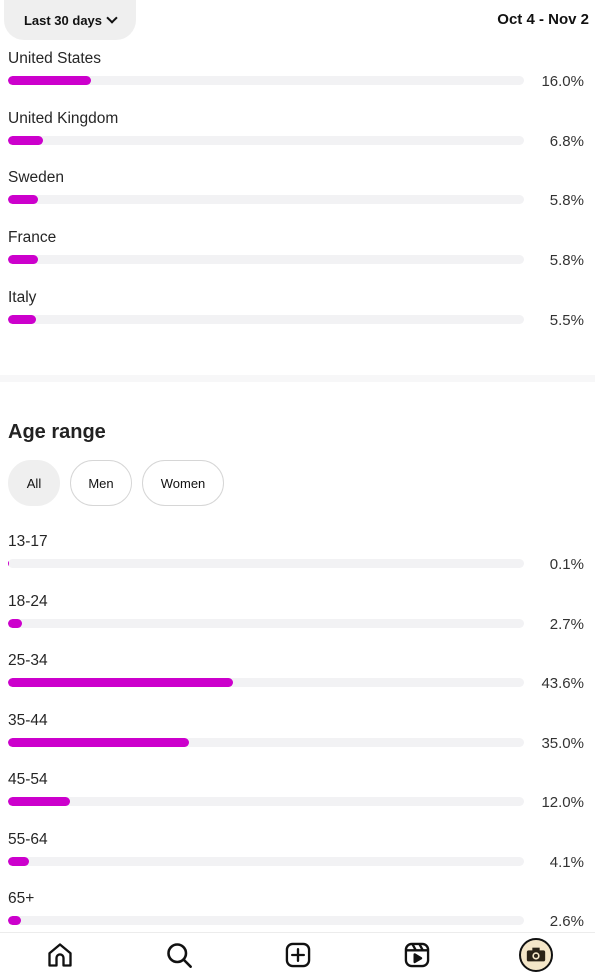 This screenshot has width=595, height=977. I want to click on nav-reels-button, so click(417, 955).